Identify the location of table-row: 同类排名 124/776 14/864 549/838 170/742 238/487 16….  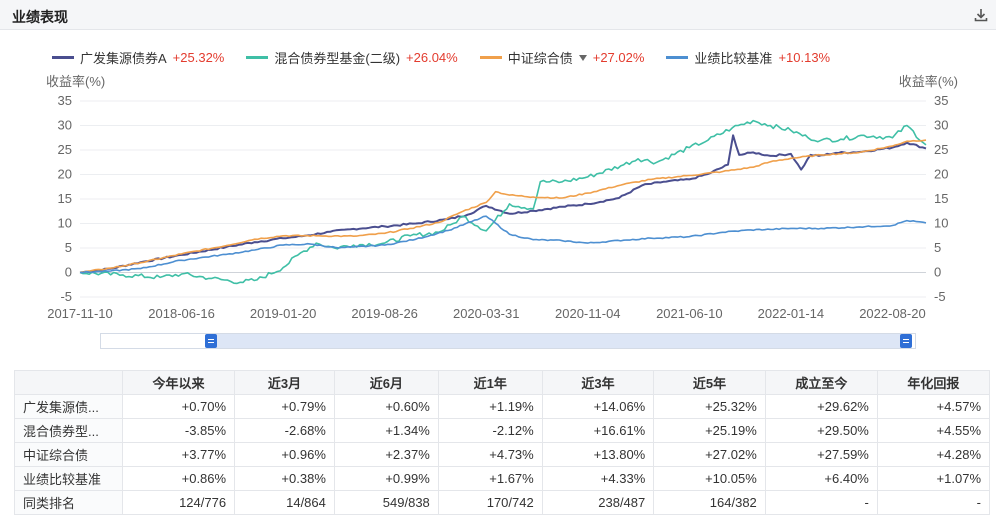
(502, 502).